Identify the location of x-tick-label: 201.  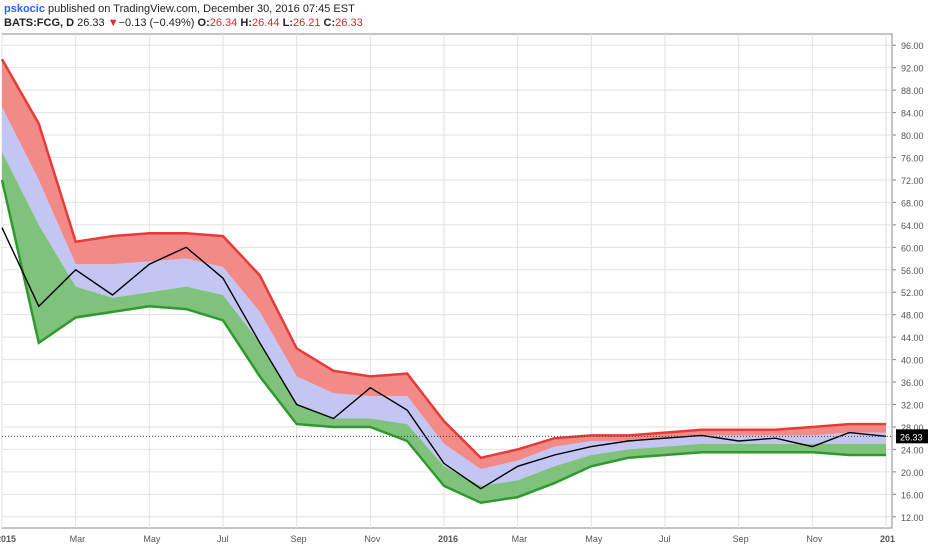
(887, 539).